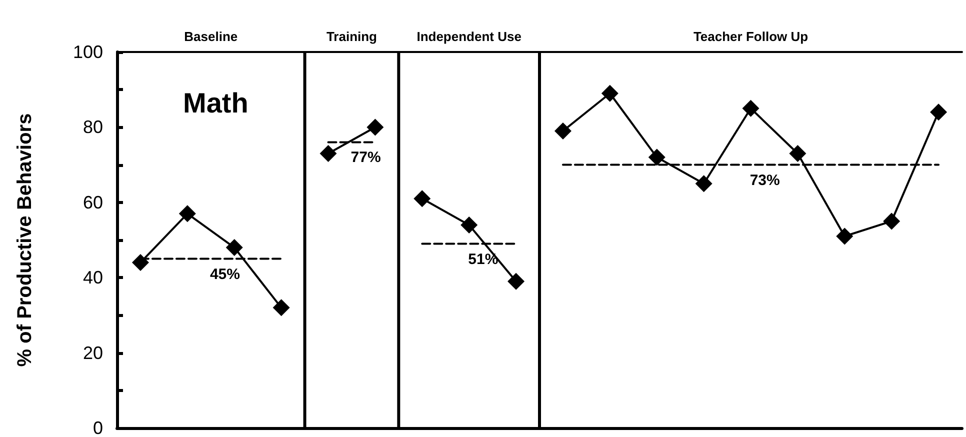 This screenshot has height=437, width=966. Describe the element at coordinates (483, 259) in the screenshot. I see `annotation: 51%` at that location.